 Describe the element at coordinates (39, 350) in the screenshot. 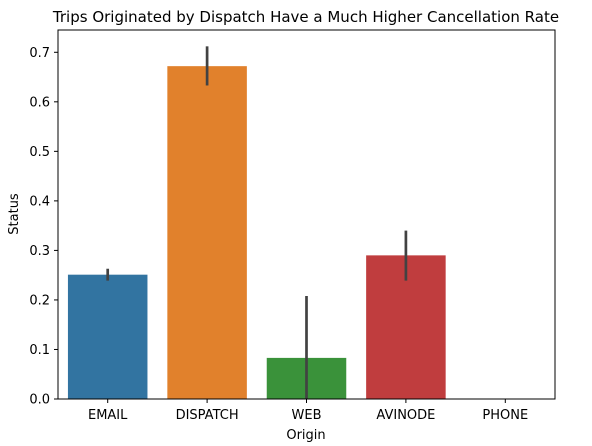

I see `y-tick-label: 0.1` at that location.